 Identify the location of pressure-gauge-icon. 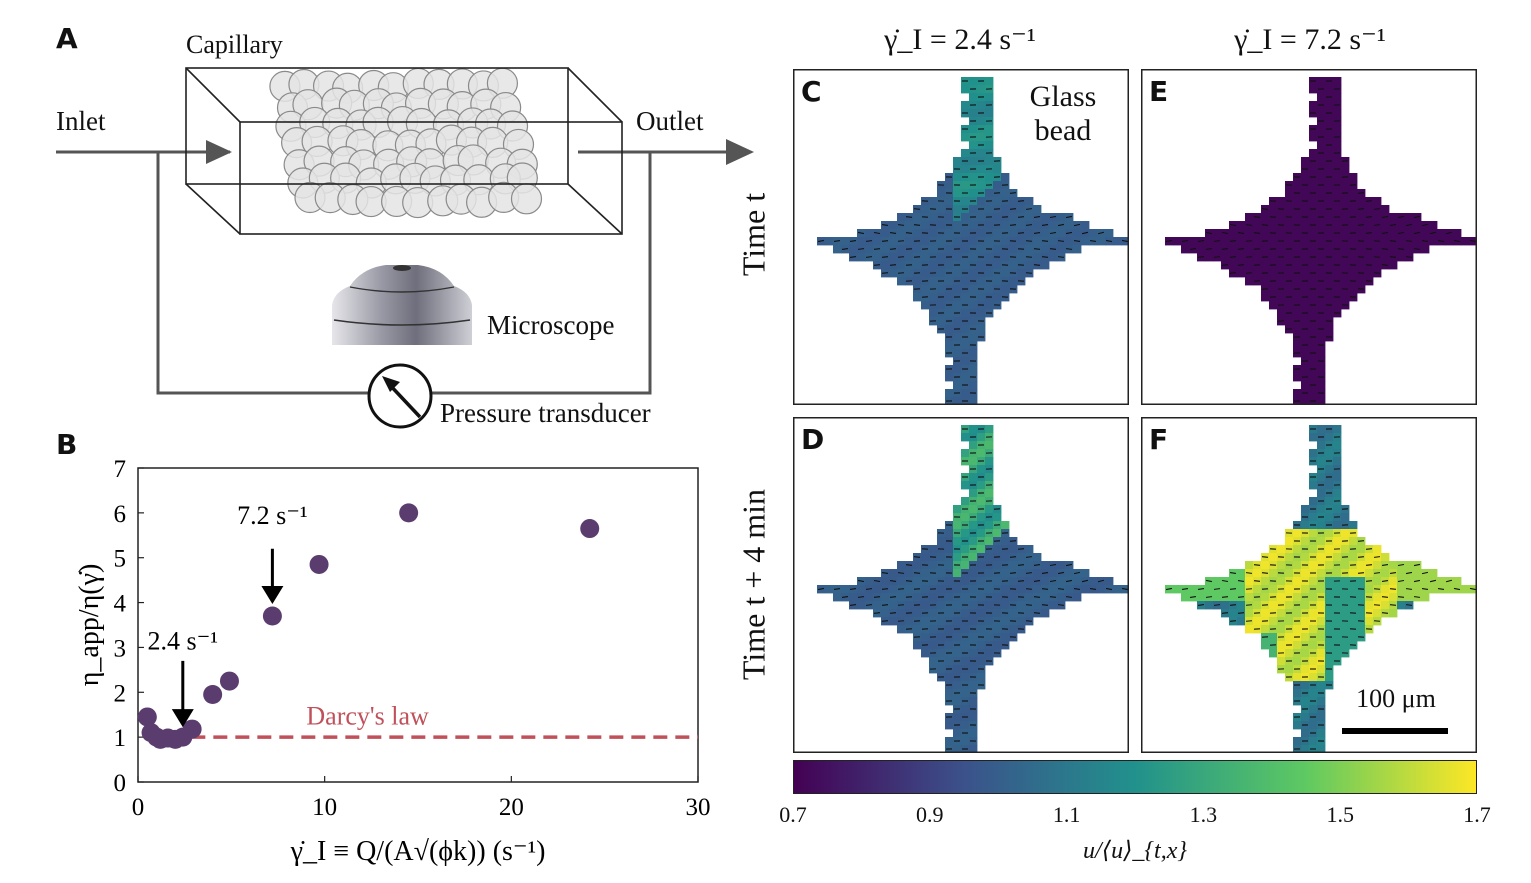
(400, 396).